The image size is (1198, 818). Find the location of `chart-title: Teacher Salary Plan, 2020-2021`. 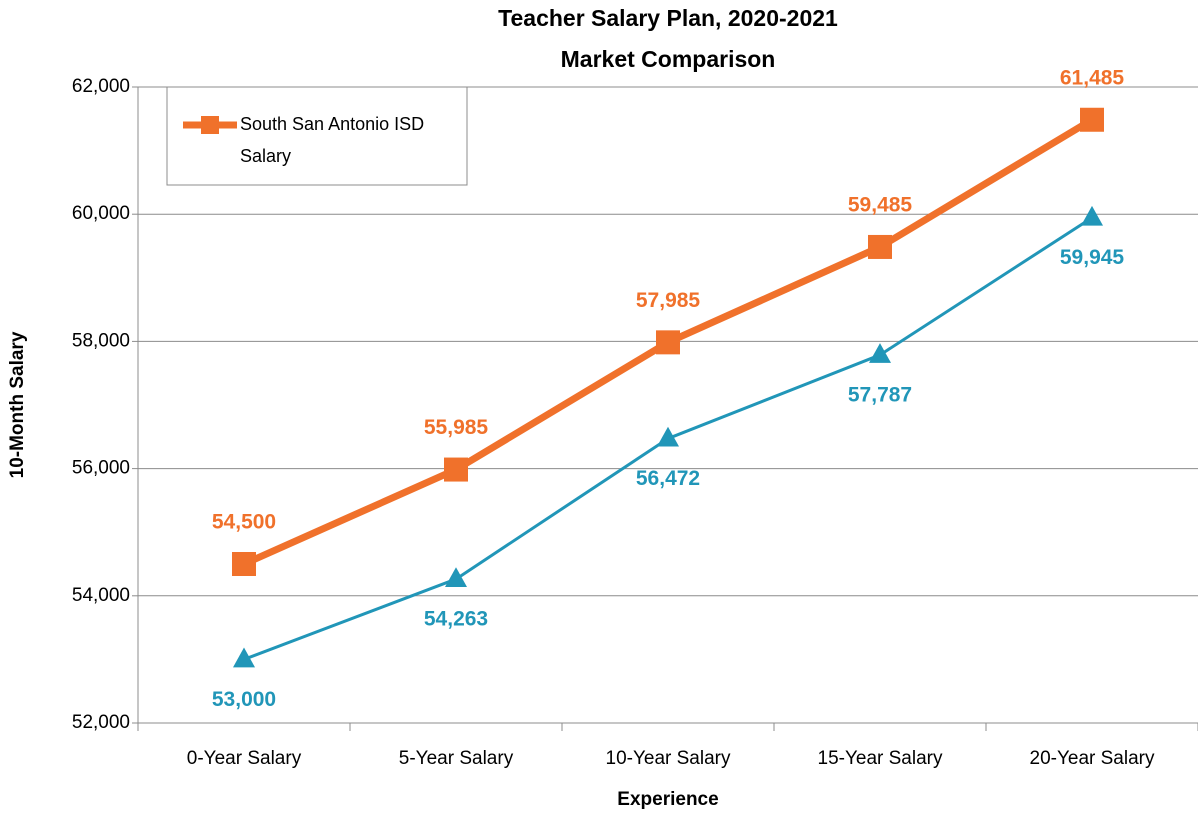

chart-title: Teacher Salary Plan, 2020-2021 is located at coordinates (668, 18).